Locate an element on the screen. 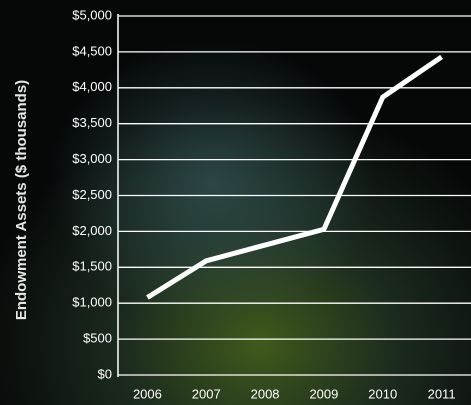 Image resolution: width=471 pixels, height=405 pixels. y-tick-label: $1,500 is located at coordinates (92, 266).